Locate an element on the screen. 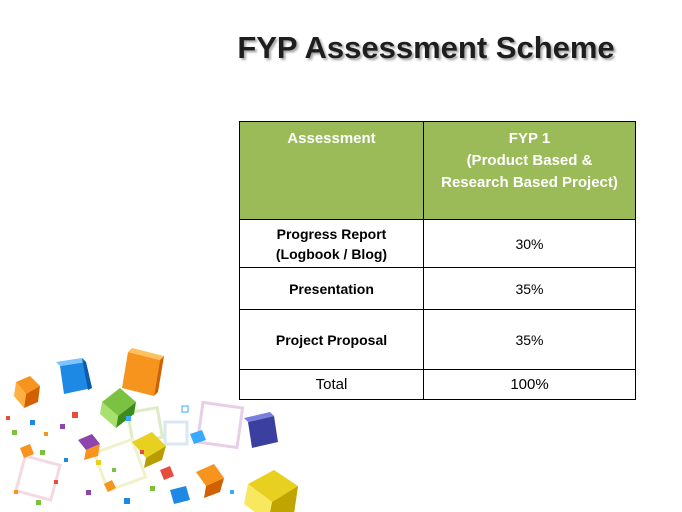 The height and width of the screenshot is (512, 682). header-fyp1-line3: Research Based Project) is located at coordinates (529, 182).